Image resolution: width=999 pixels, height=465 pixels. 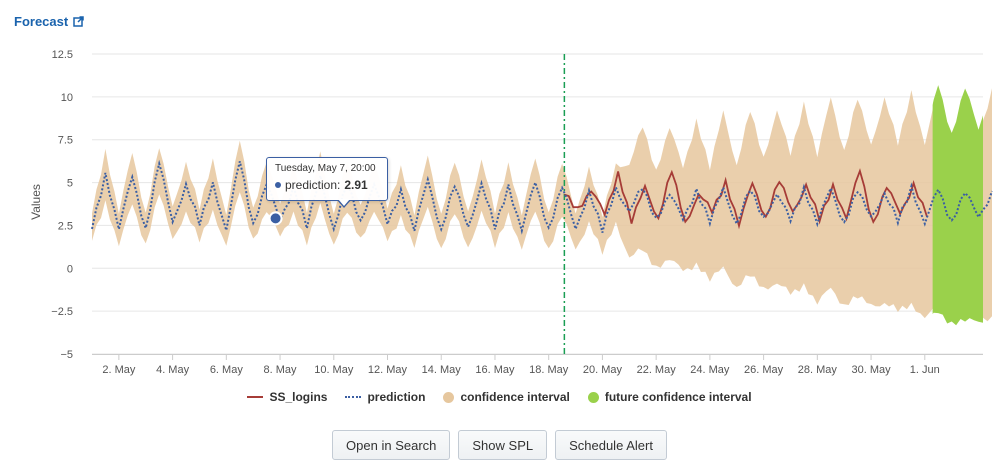 I want to click on x-tick-label: 10. May, so click(x=334, y=370).